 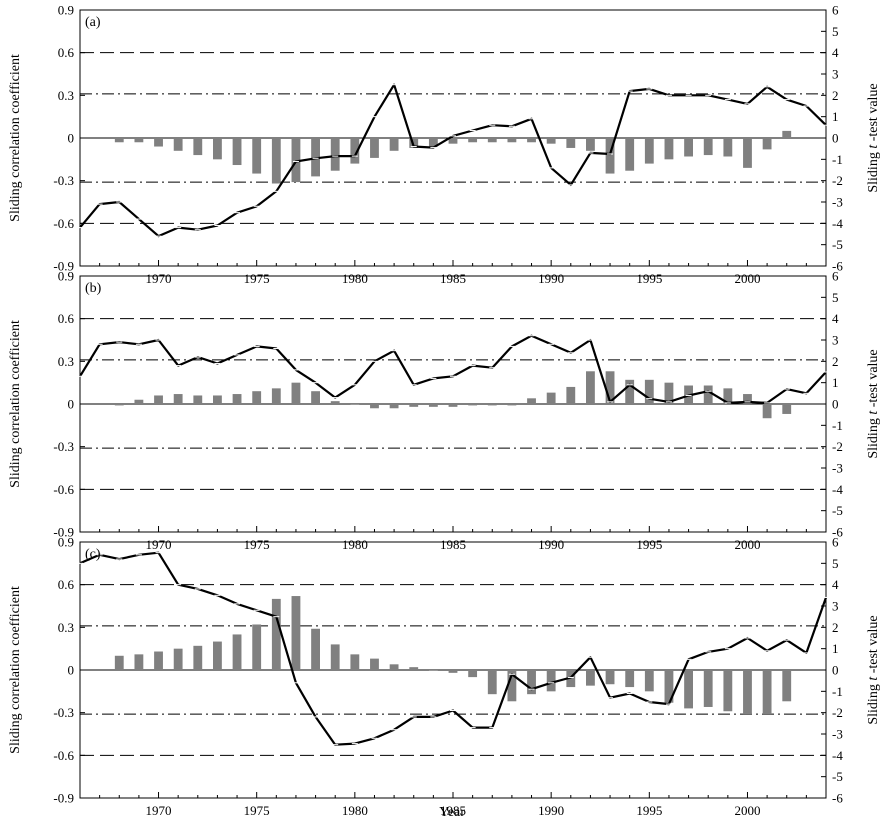 I want to click on x-tick-label: 1990, so click(x=551, y=544).